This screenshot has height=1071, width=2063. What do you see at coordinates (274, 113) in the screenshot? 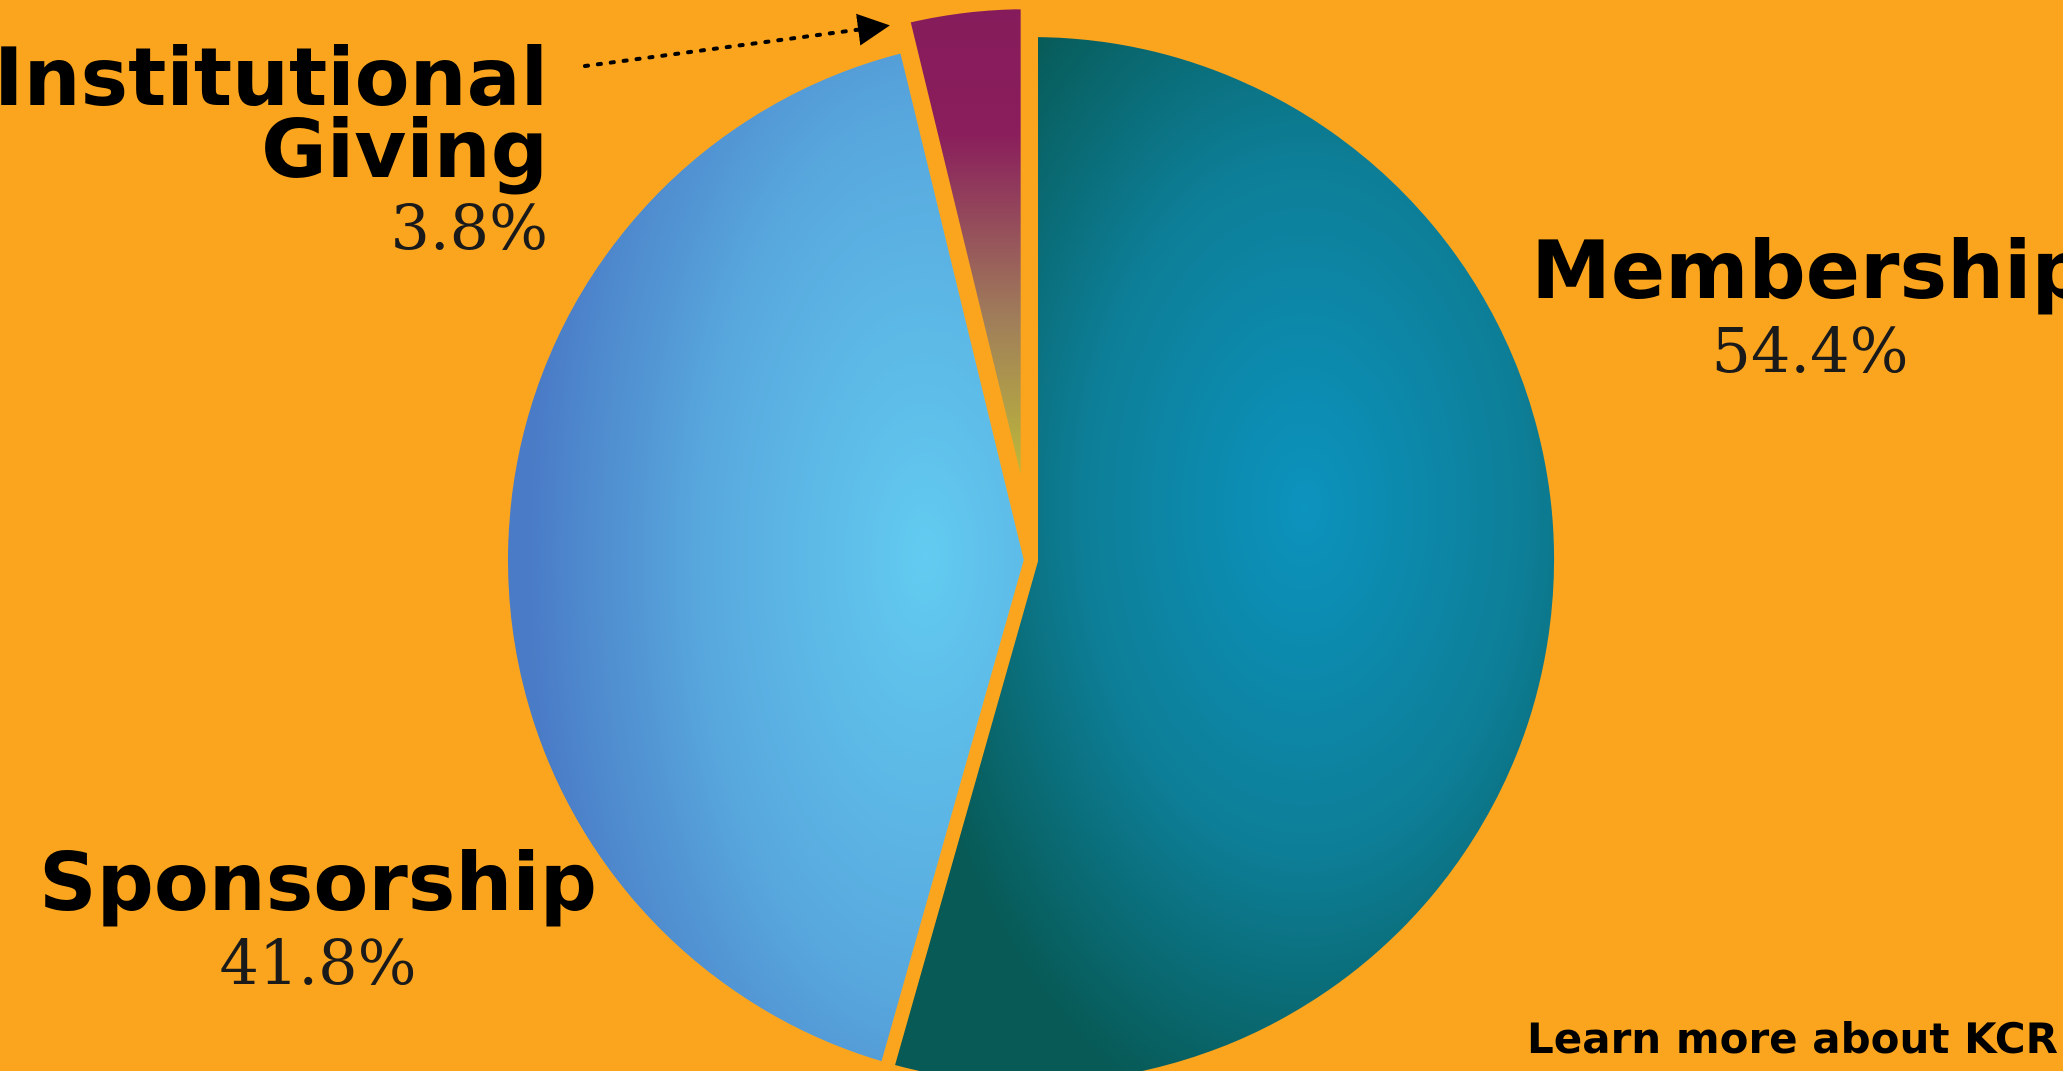
I see `label-institutional-giving: Institutional Giving` at bounding box center [274, 113].